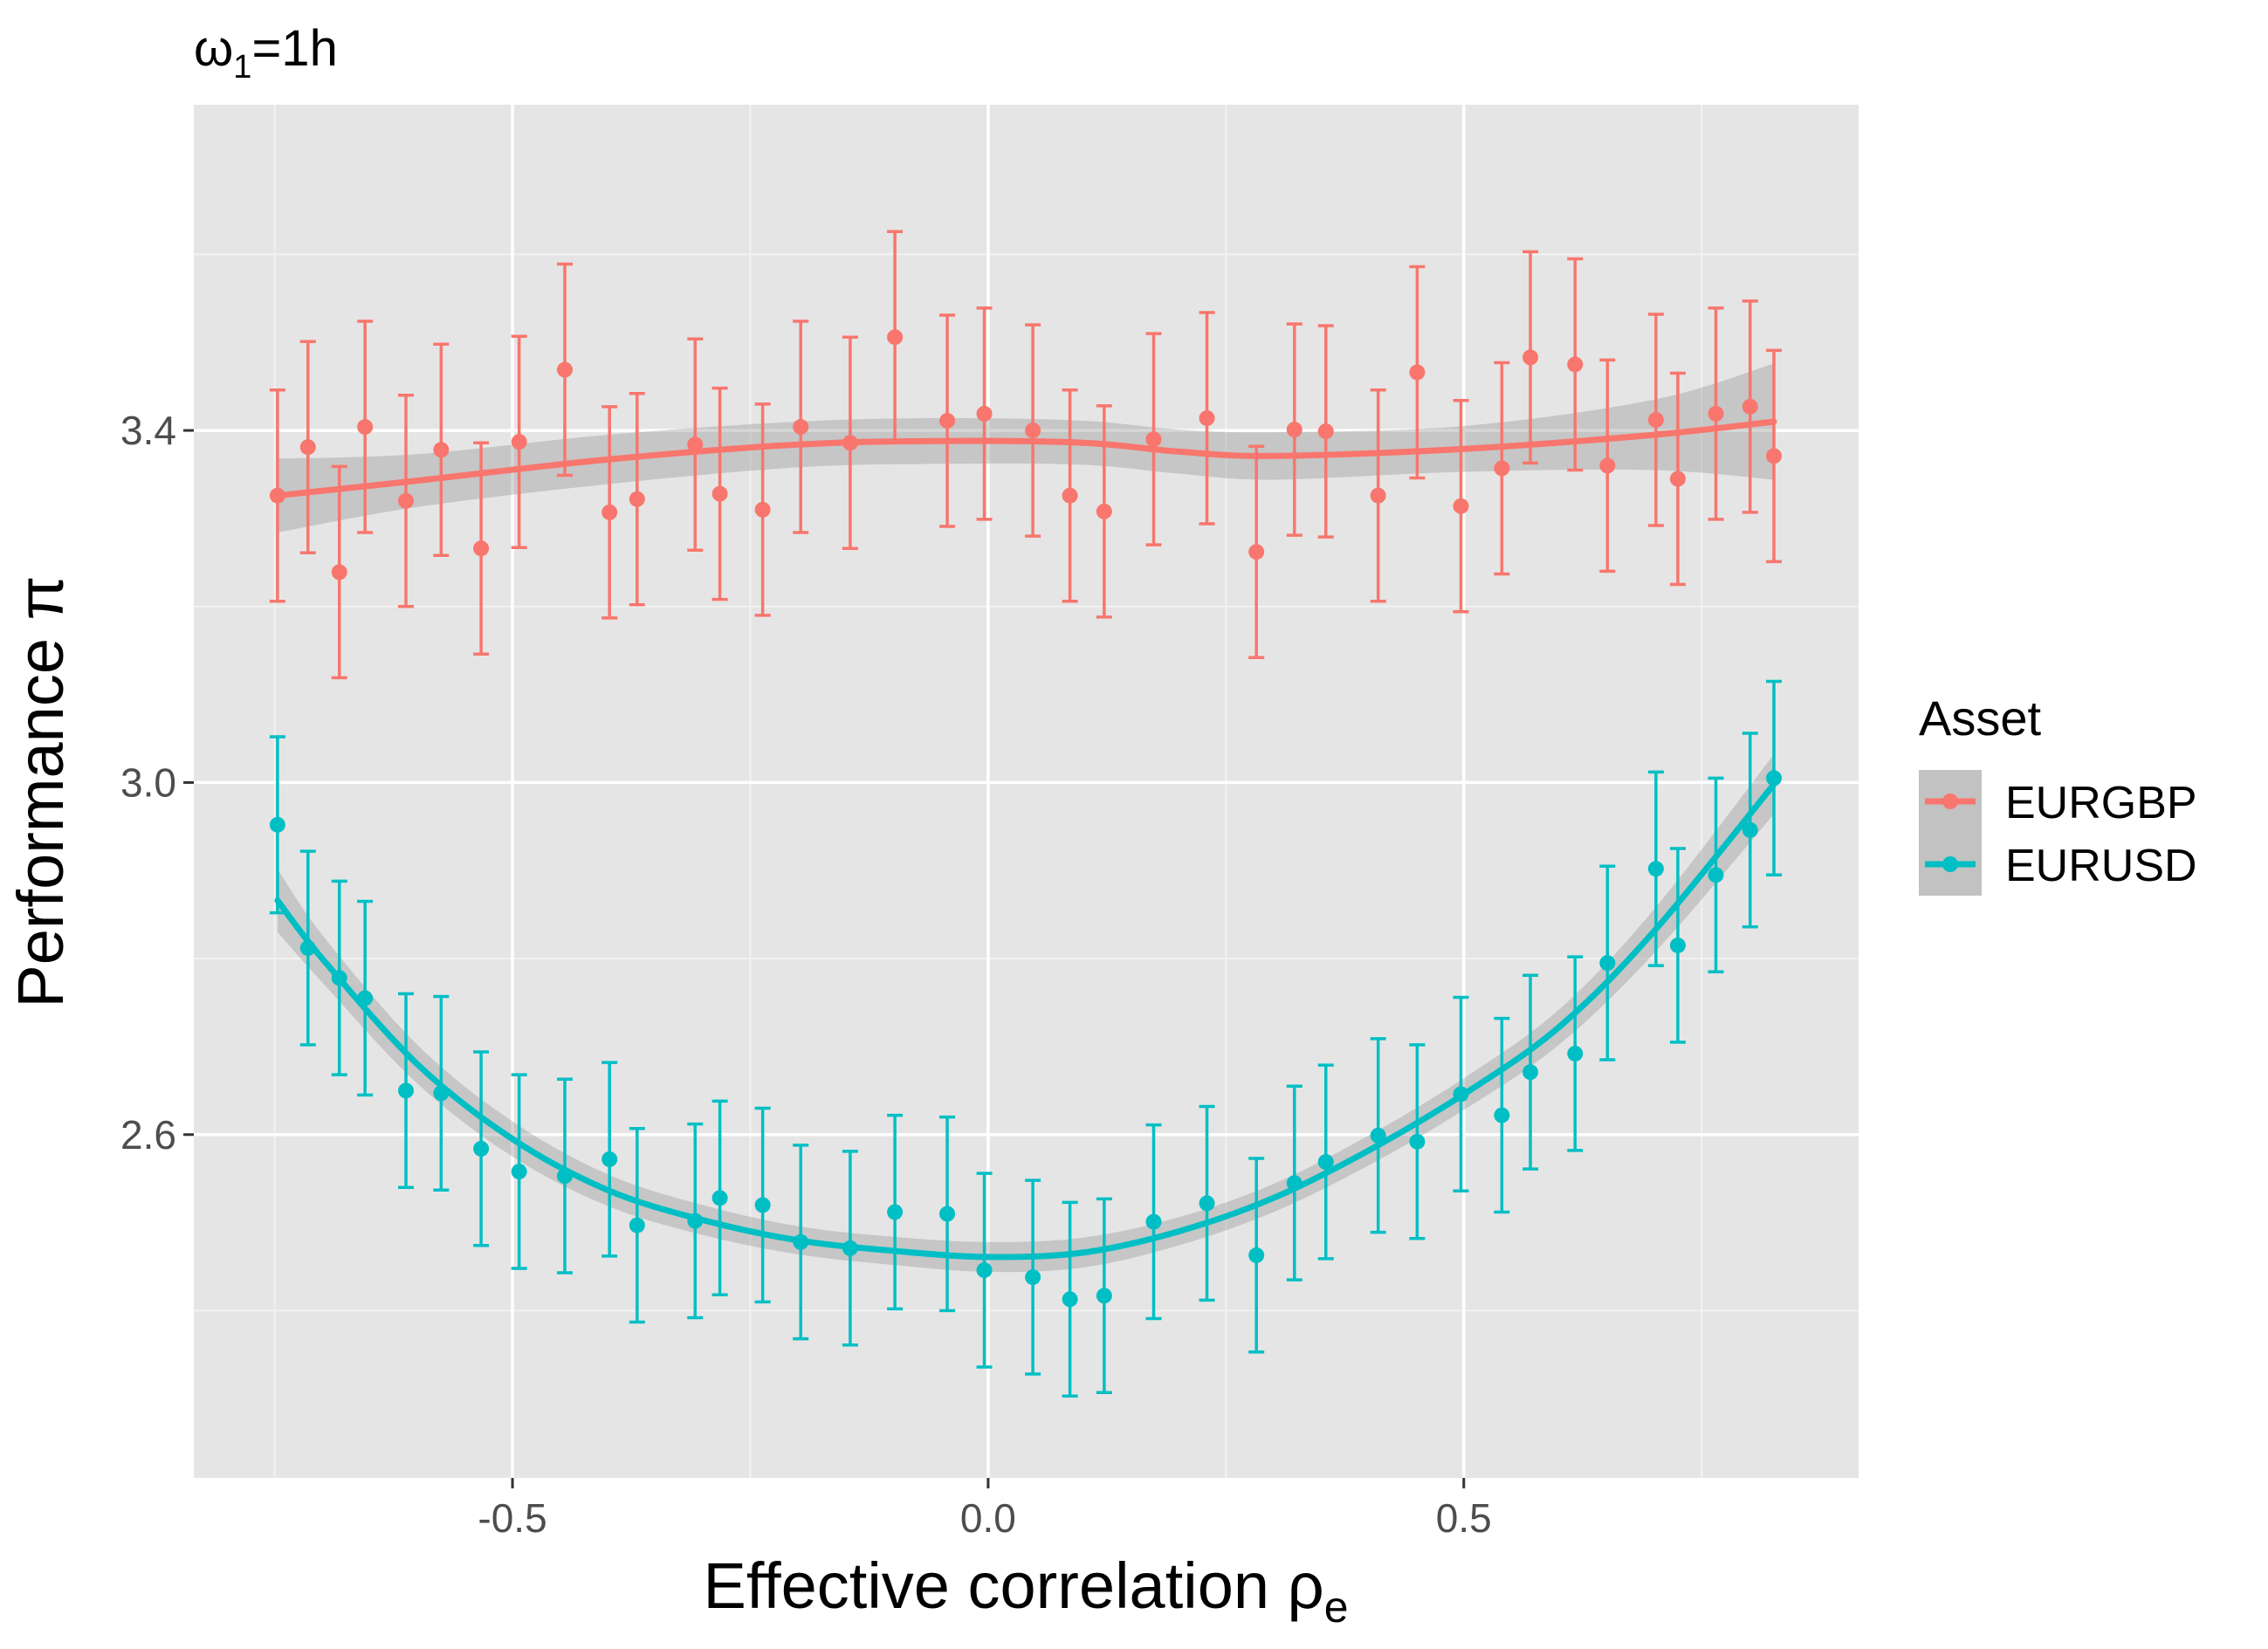 This screenshot has height=1649, width=2268. Describe the element at coordinates (1464, 1518) in the screenshot. I see `x-tick-label: 0.5` at that location.